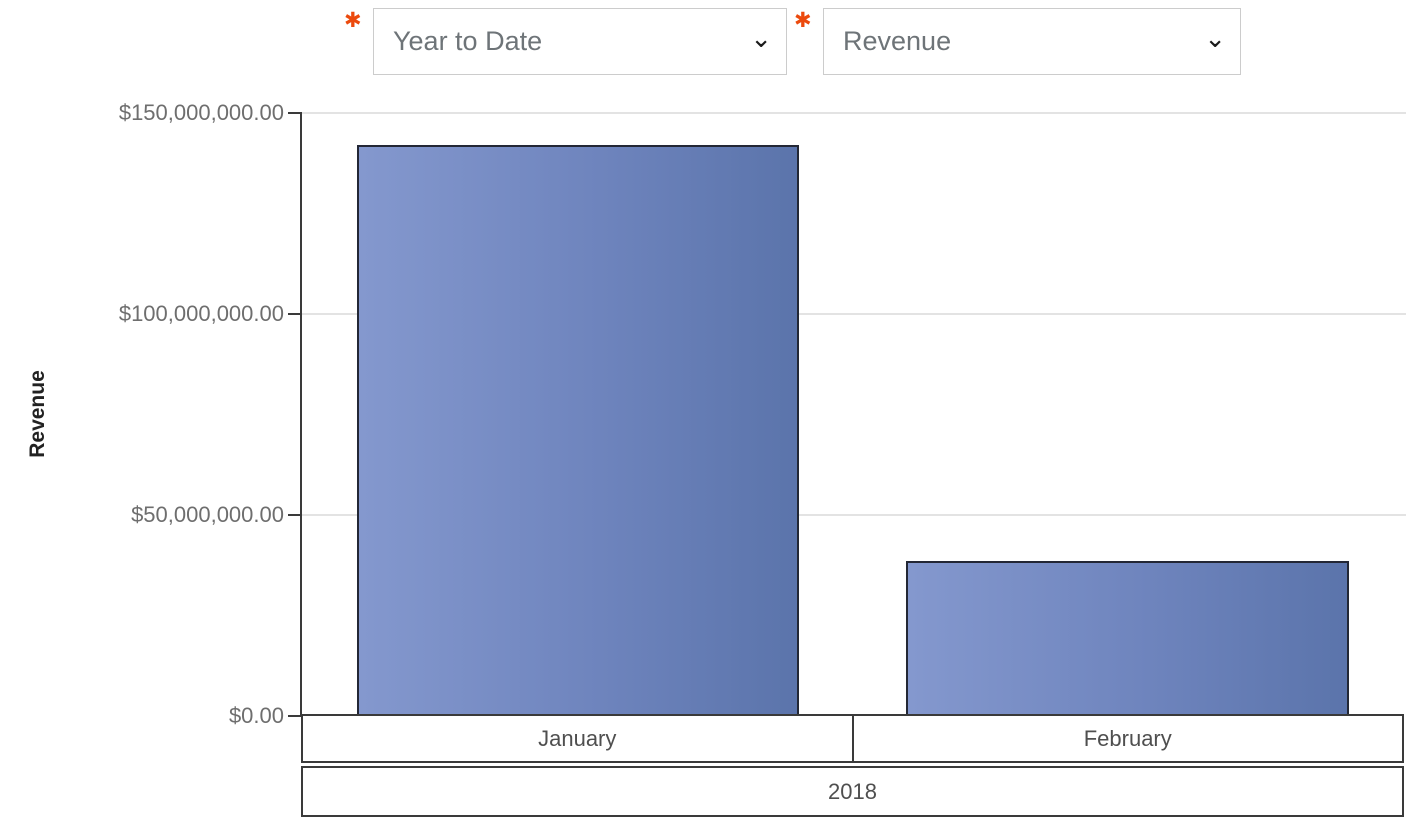 This screenshot has height=828, width=1412. What do you see at coordinates (468, 41) in the screenshot?
I see `period-dropdown-value: Year to Date` at bounding box center [468, 41].